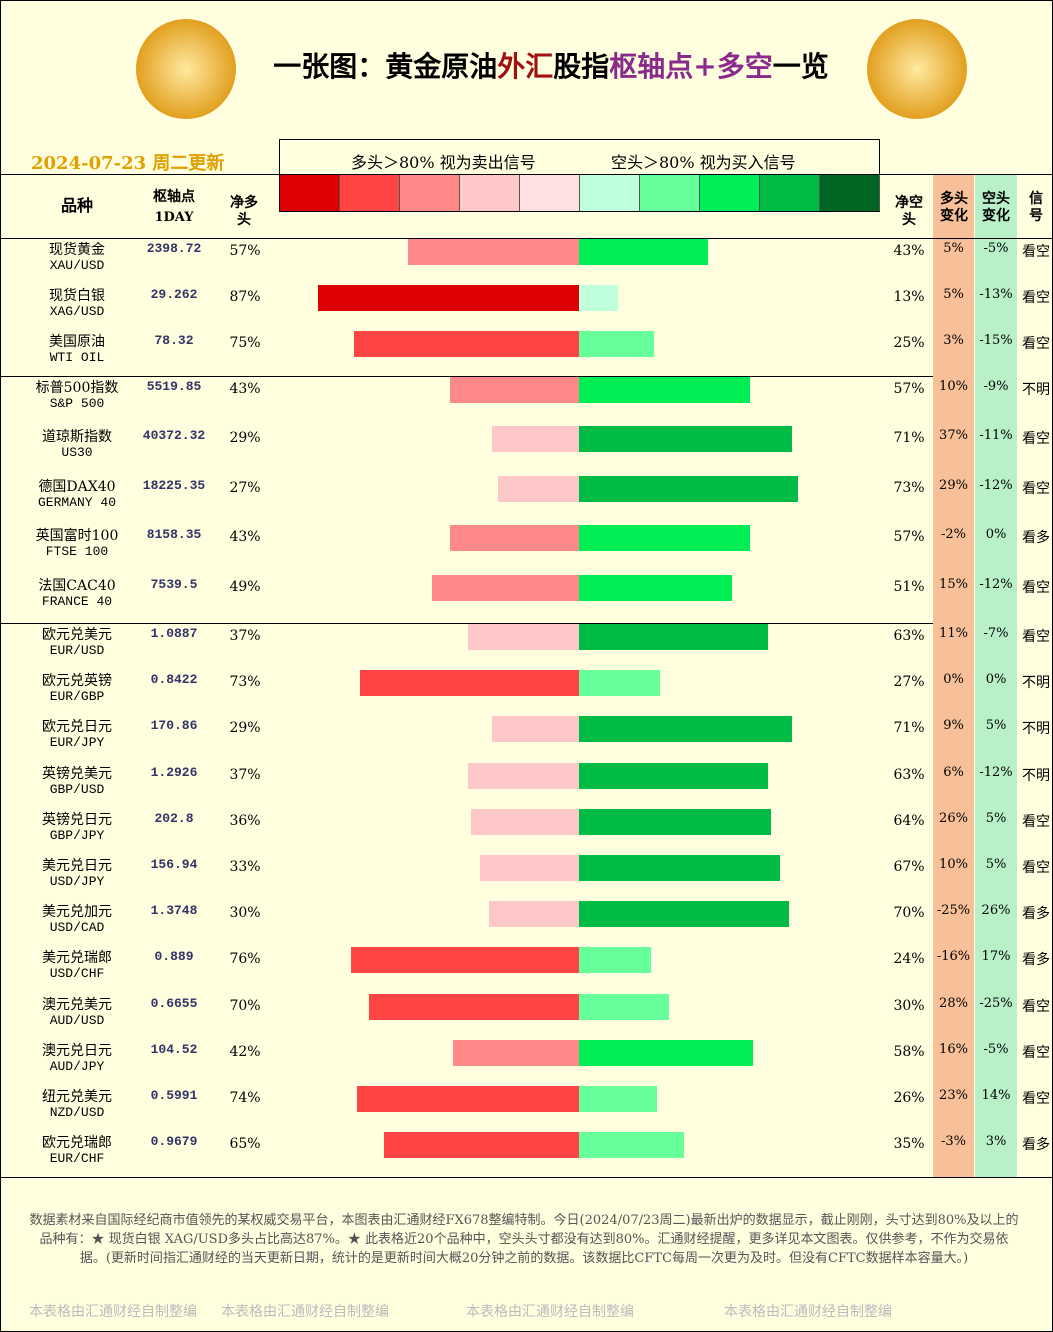 The image size is (1053, 1332). I want to click on name: 英镑兑美元, so click(77, 773).